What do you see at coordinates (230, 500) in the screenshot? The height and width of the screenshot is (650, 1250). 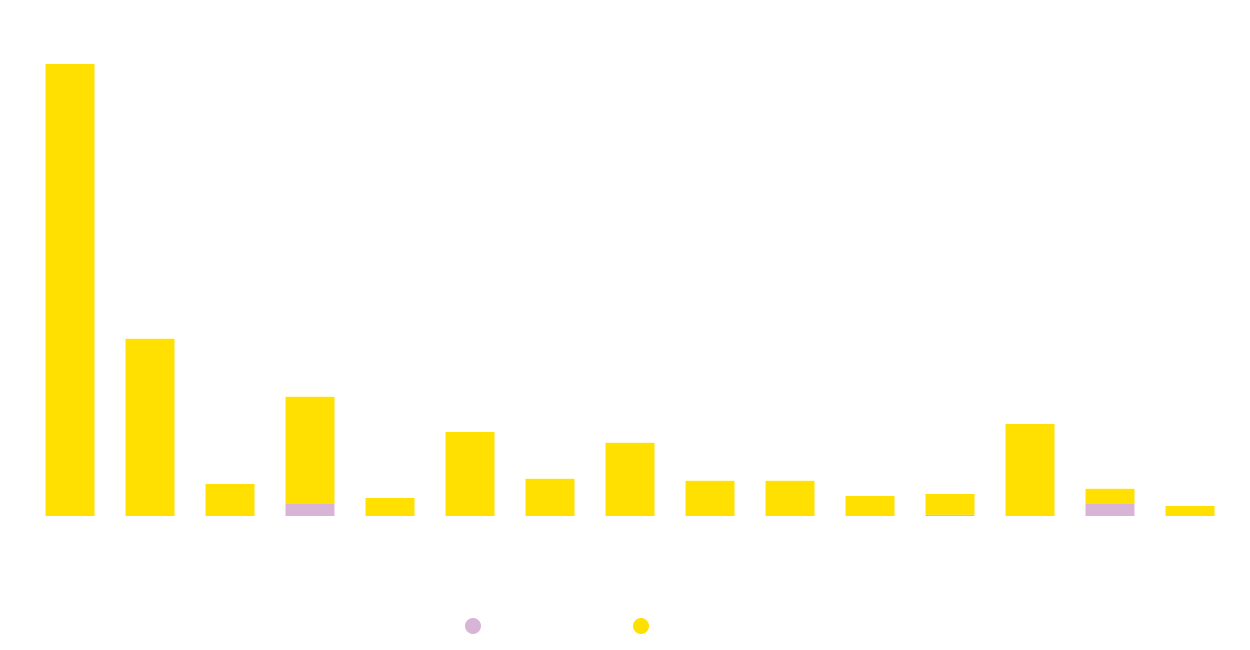 I see `bar-series2-item3` at bounding box center [230, 500].